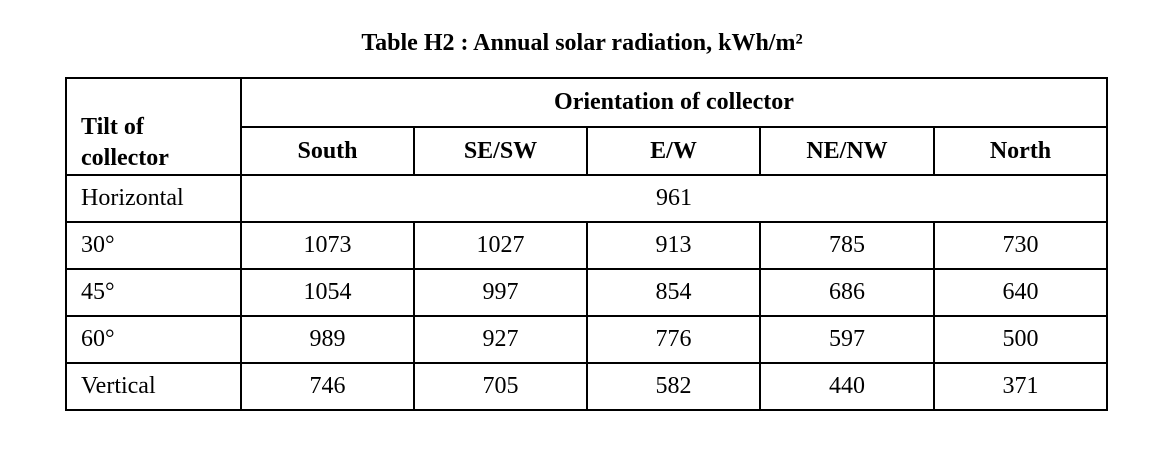  I want to click on table-row: 60° 989 927 776 597 500, so click(586, 339).